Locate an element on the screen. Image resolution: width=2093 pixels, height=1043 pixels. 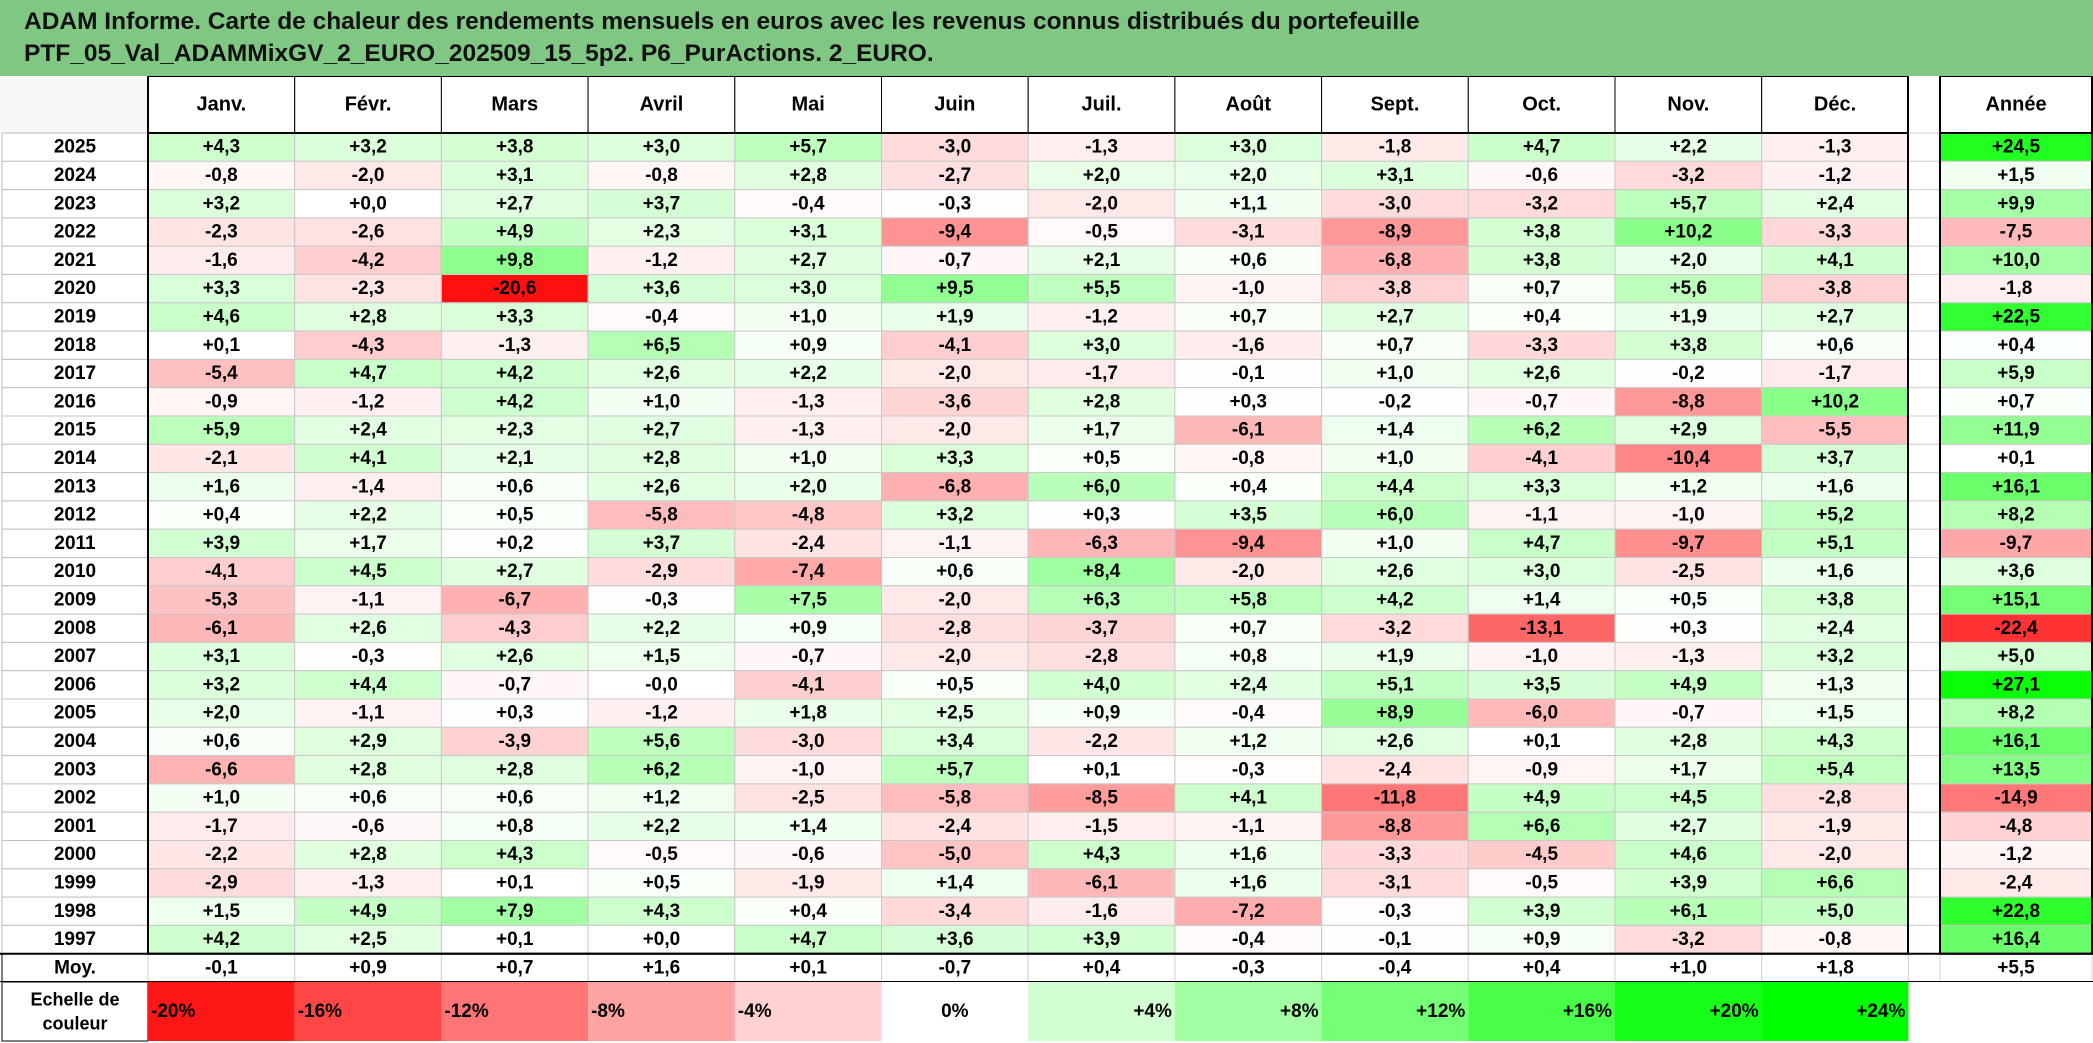
cell-value: +3,3 is located at coordinates (515, 316).